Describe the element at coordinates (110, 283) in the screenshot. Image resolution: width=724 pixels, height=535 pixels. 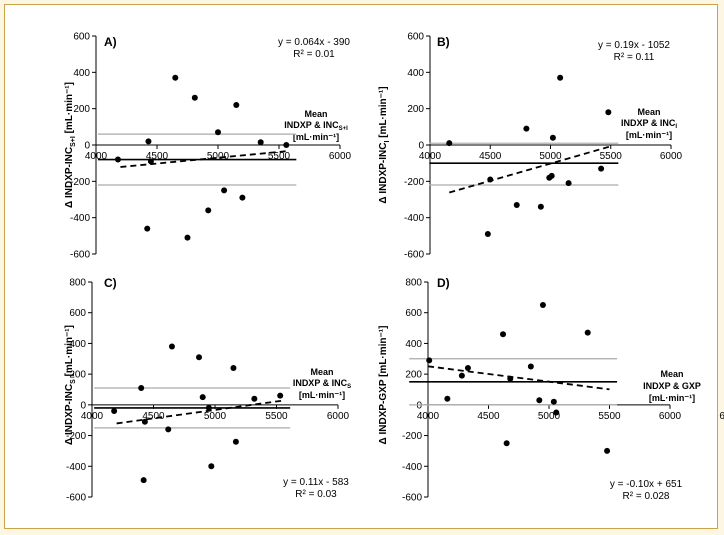
I see `panel-label: C)` at that location.